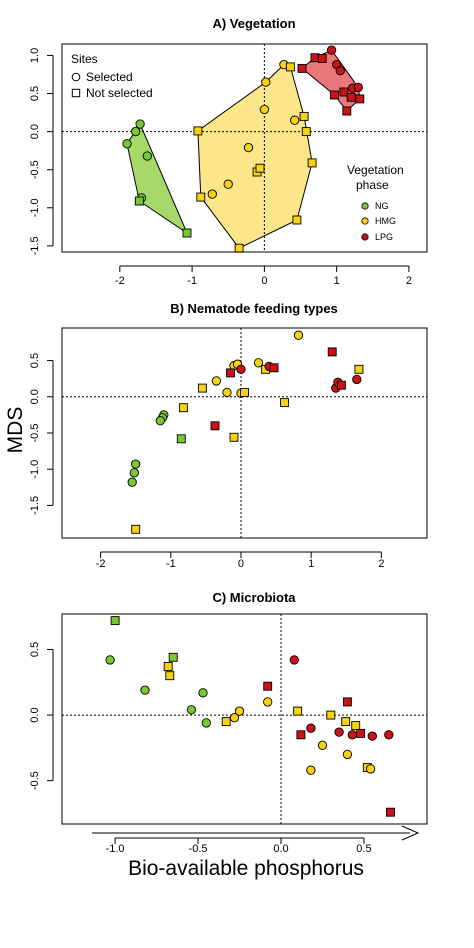 This screenshot has height=948, width=474. I want to click on y-tick-label: -1.0, so click(35, 207).